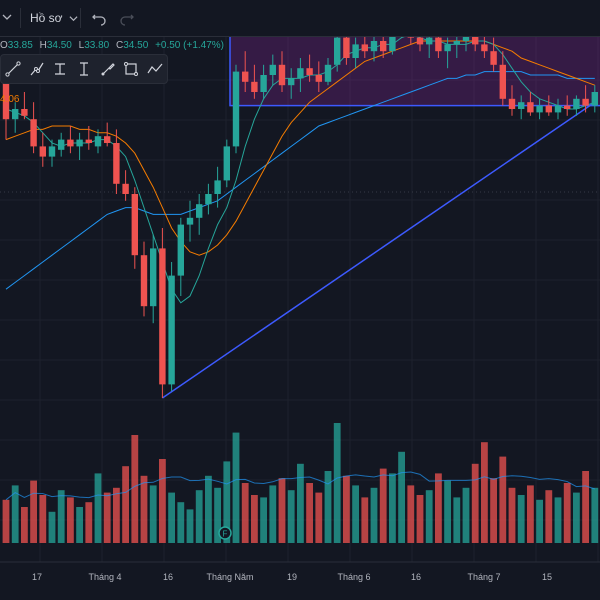 The height and width of the screenshot is (600, 600). What do you see at coordinates (300, 486) in the screenshot?
I see `volume-ma-line` at bounding box center [300, 486].